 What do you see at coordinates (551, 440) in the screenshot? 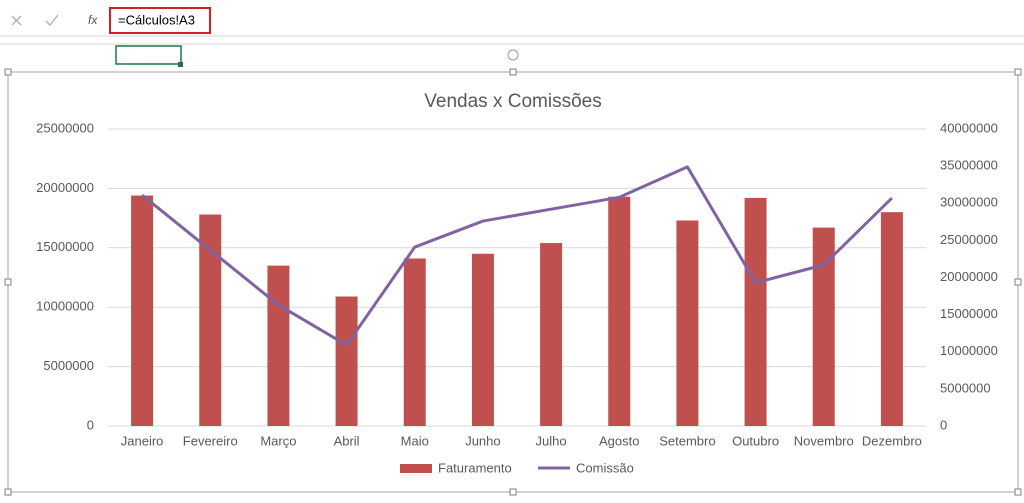
I see `x-tick-label: Julho` at bounding box center [551, 440].